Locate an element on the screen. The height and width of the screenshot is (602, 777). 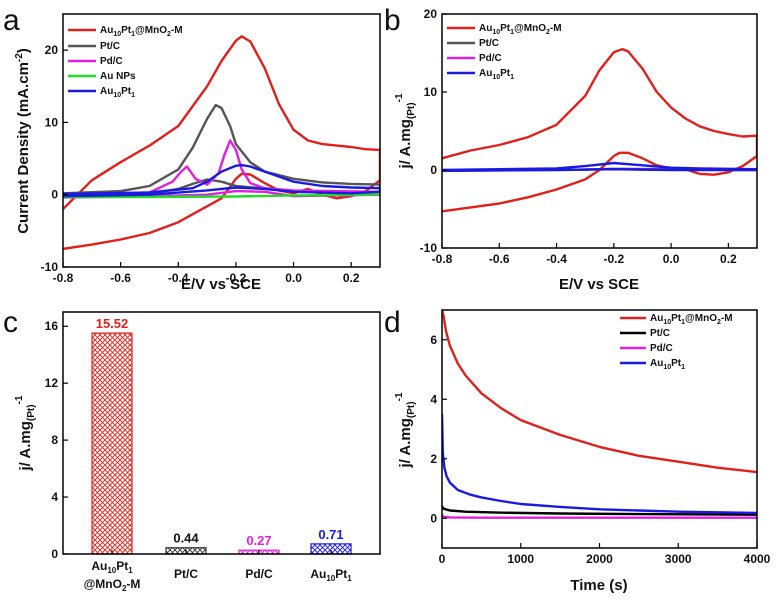
panel-a-xlabel: E/V vs SCE is located at coordinates (221, 284).